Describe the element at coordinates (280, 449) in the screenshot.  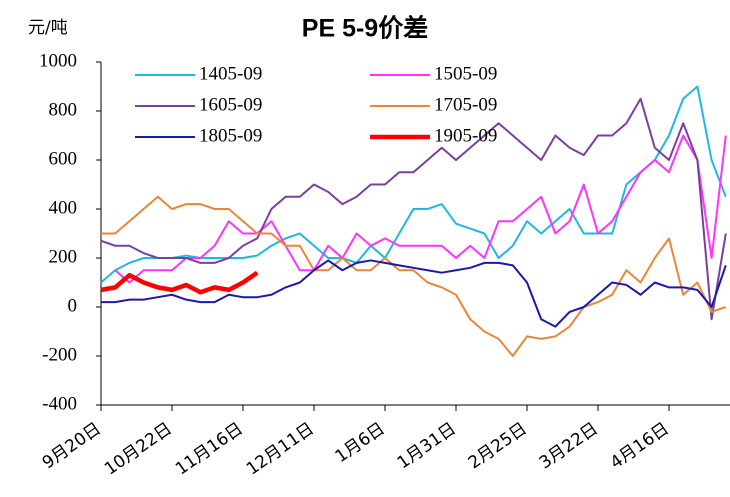
I see `x-tick-label: 12月11日` at that location.